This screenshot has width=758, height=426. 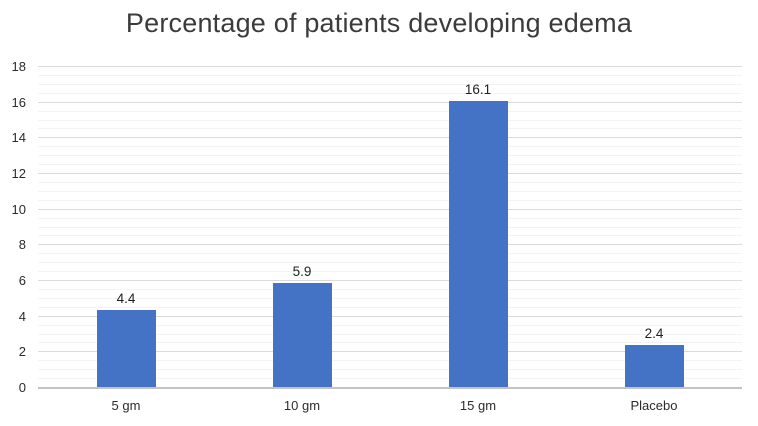 What do you see at coordinates (654, 334) in the screenshot?
I see `bar-value-label: 2.4` at bounding box center [654, 334].